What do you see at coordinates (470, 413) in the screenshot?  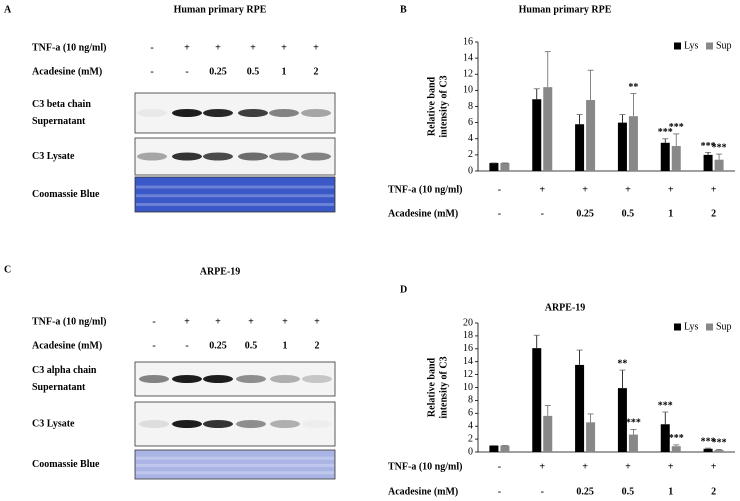 I see `y-tick-label: 6` at bounding box center [470, 413].